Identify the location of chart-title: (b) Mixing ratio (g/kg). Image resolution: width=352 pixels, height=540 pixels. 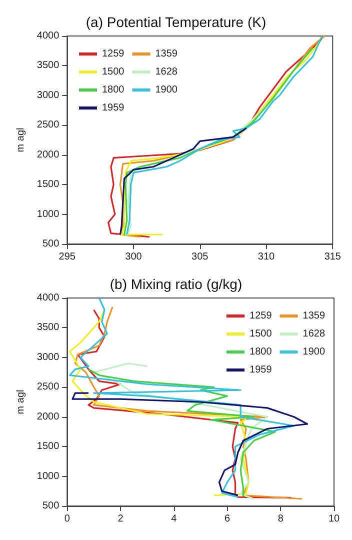
(176, 284).